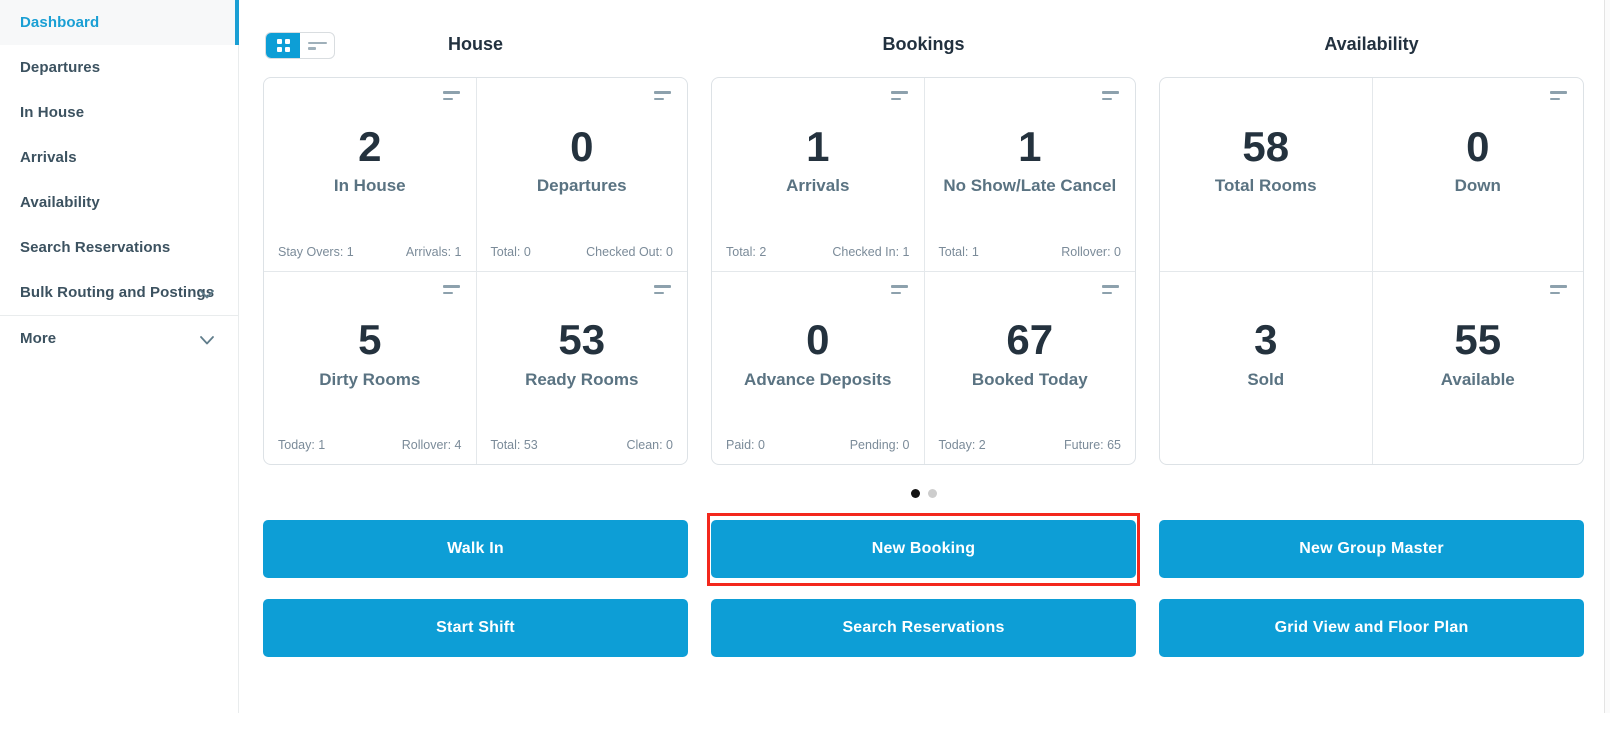 This screenshot has width=1610, height=743. What do you see at coordinates (871, 252) in the screenshot?
I see `stat-footer-right: Checked In: 1` at bounding box center [871, 252].